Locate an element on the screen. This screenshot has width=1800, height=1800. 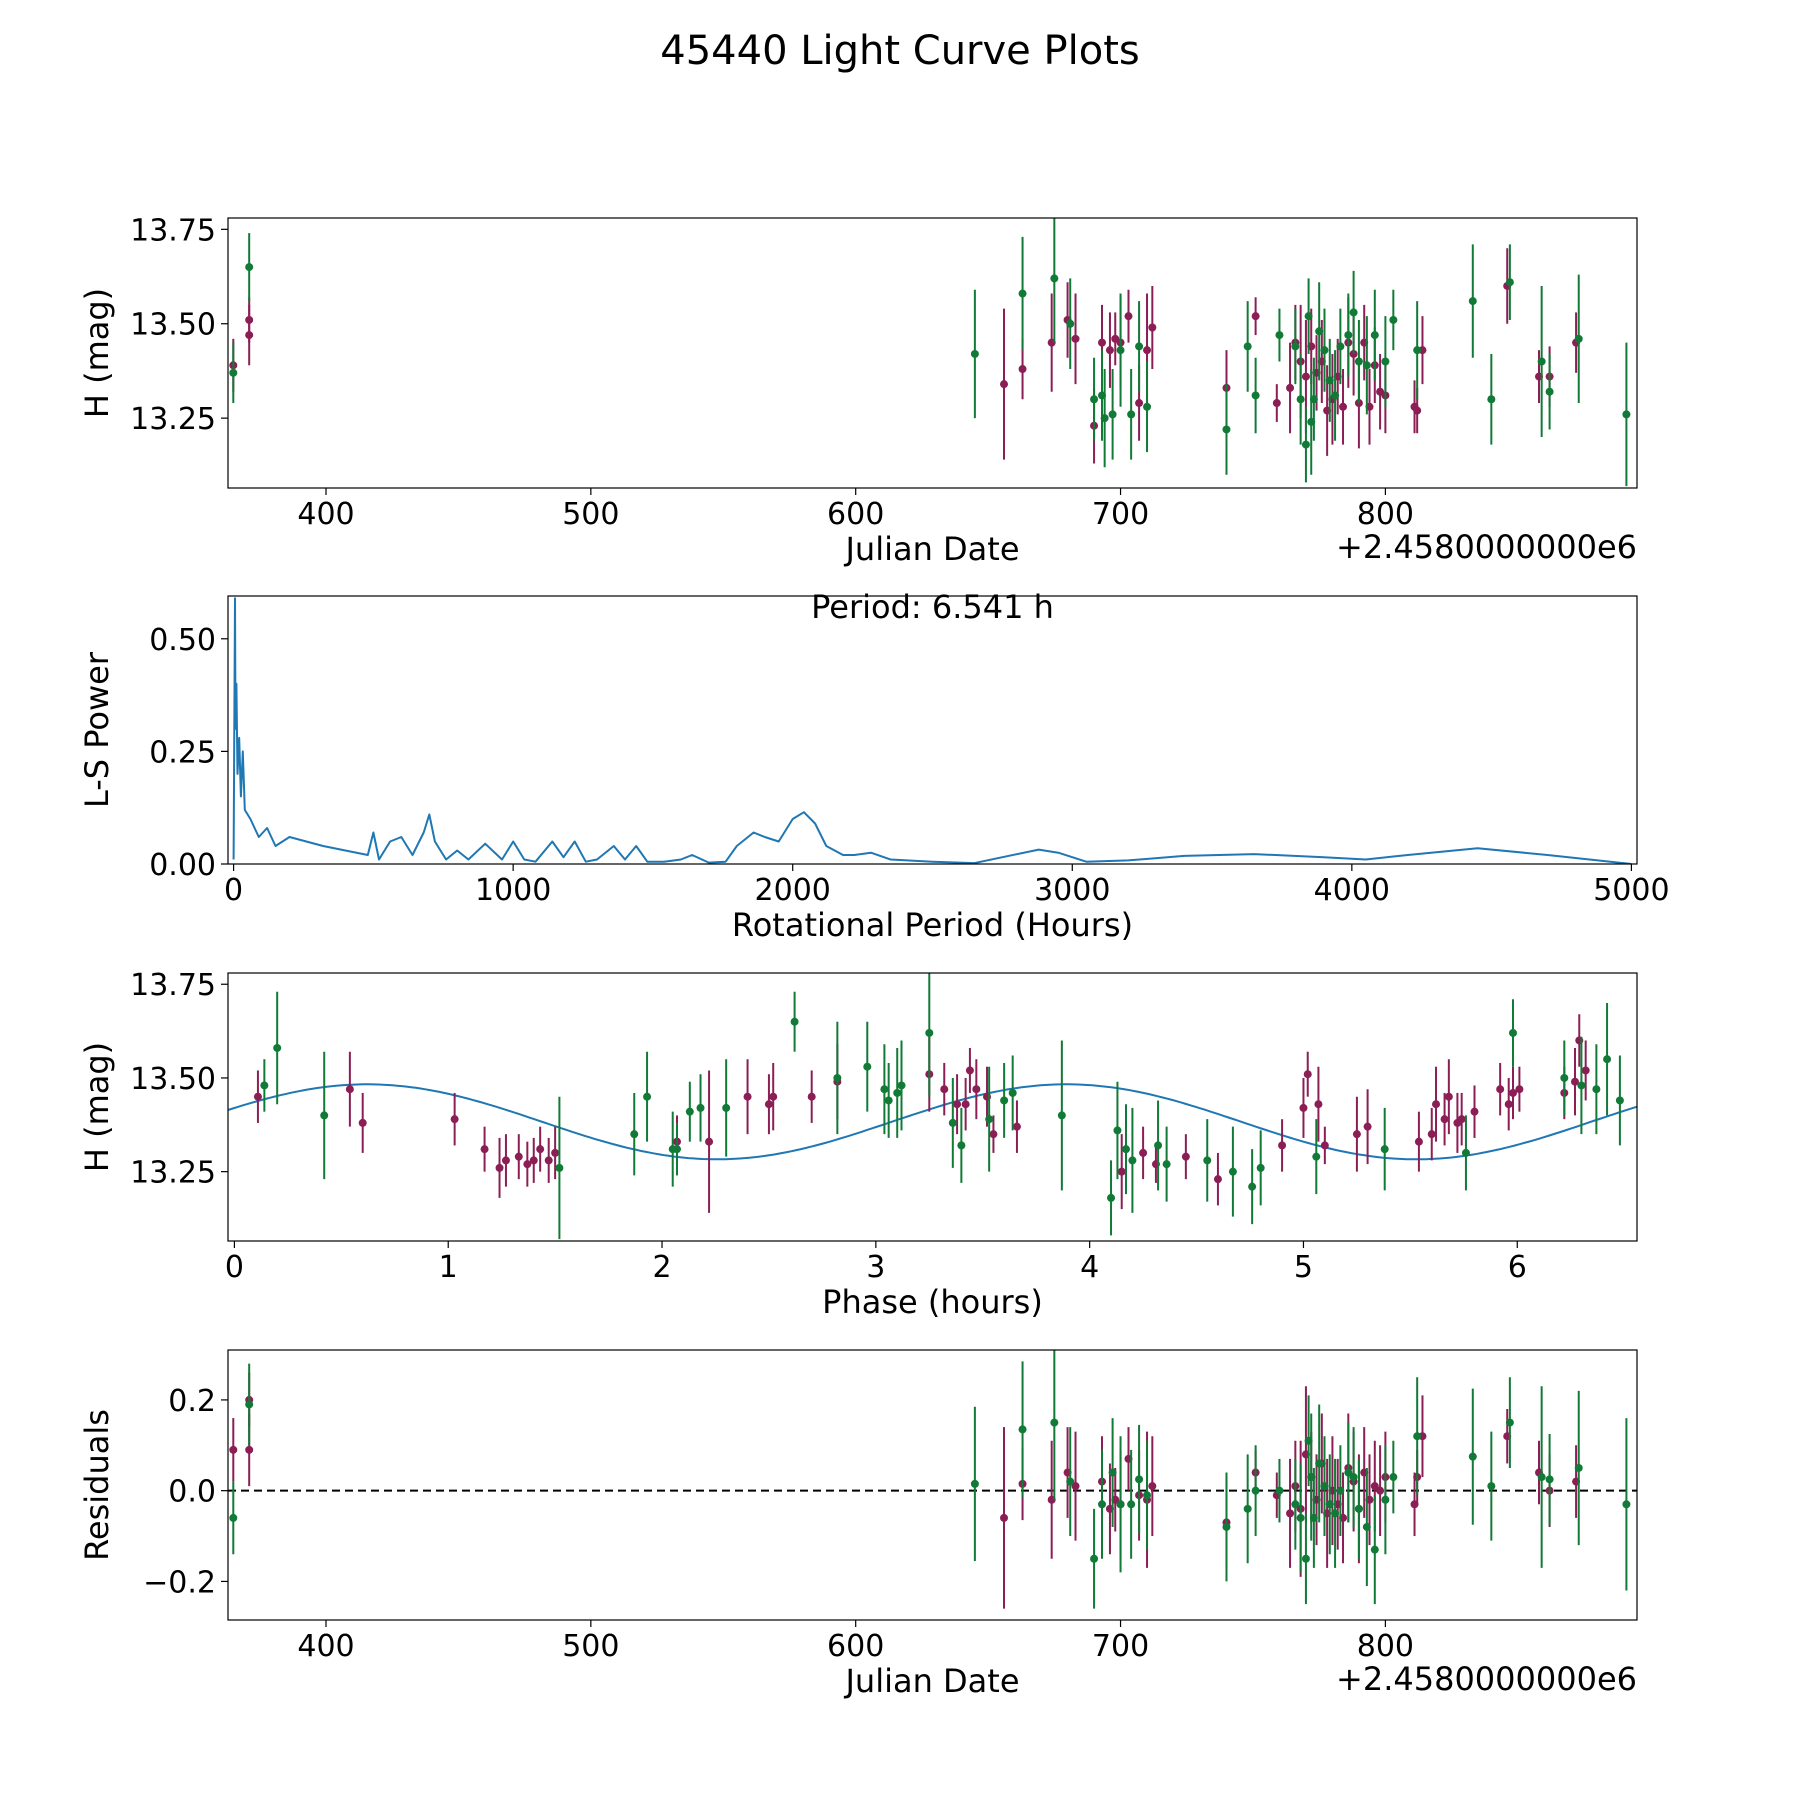
data-layer is located at coordinates (930, 352).